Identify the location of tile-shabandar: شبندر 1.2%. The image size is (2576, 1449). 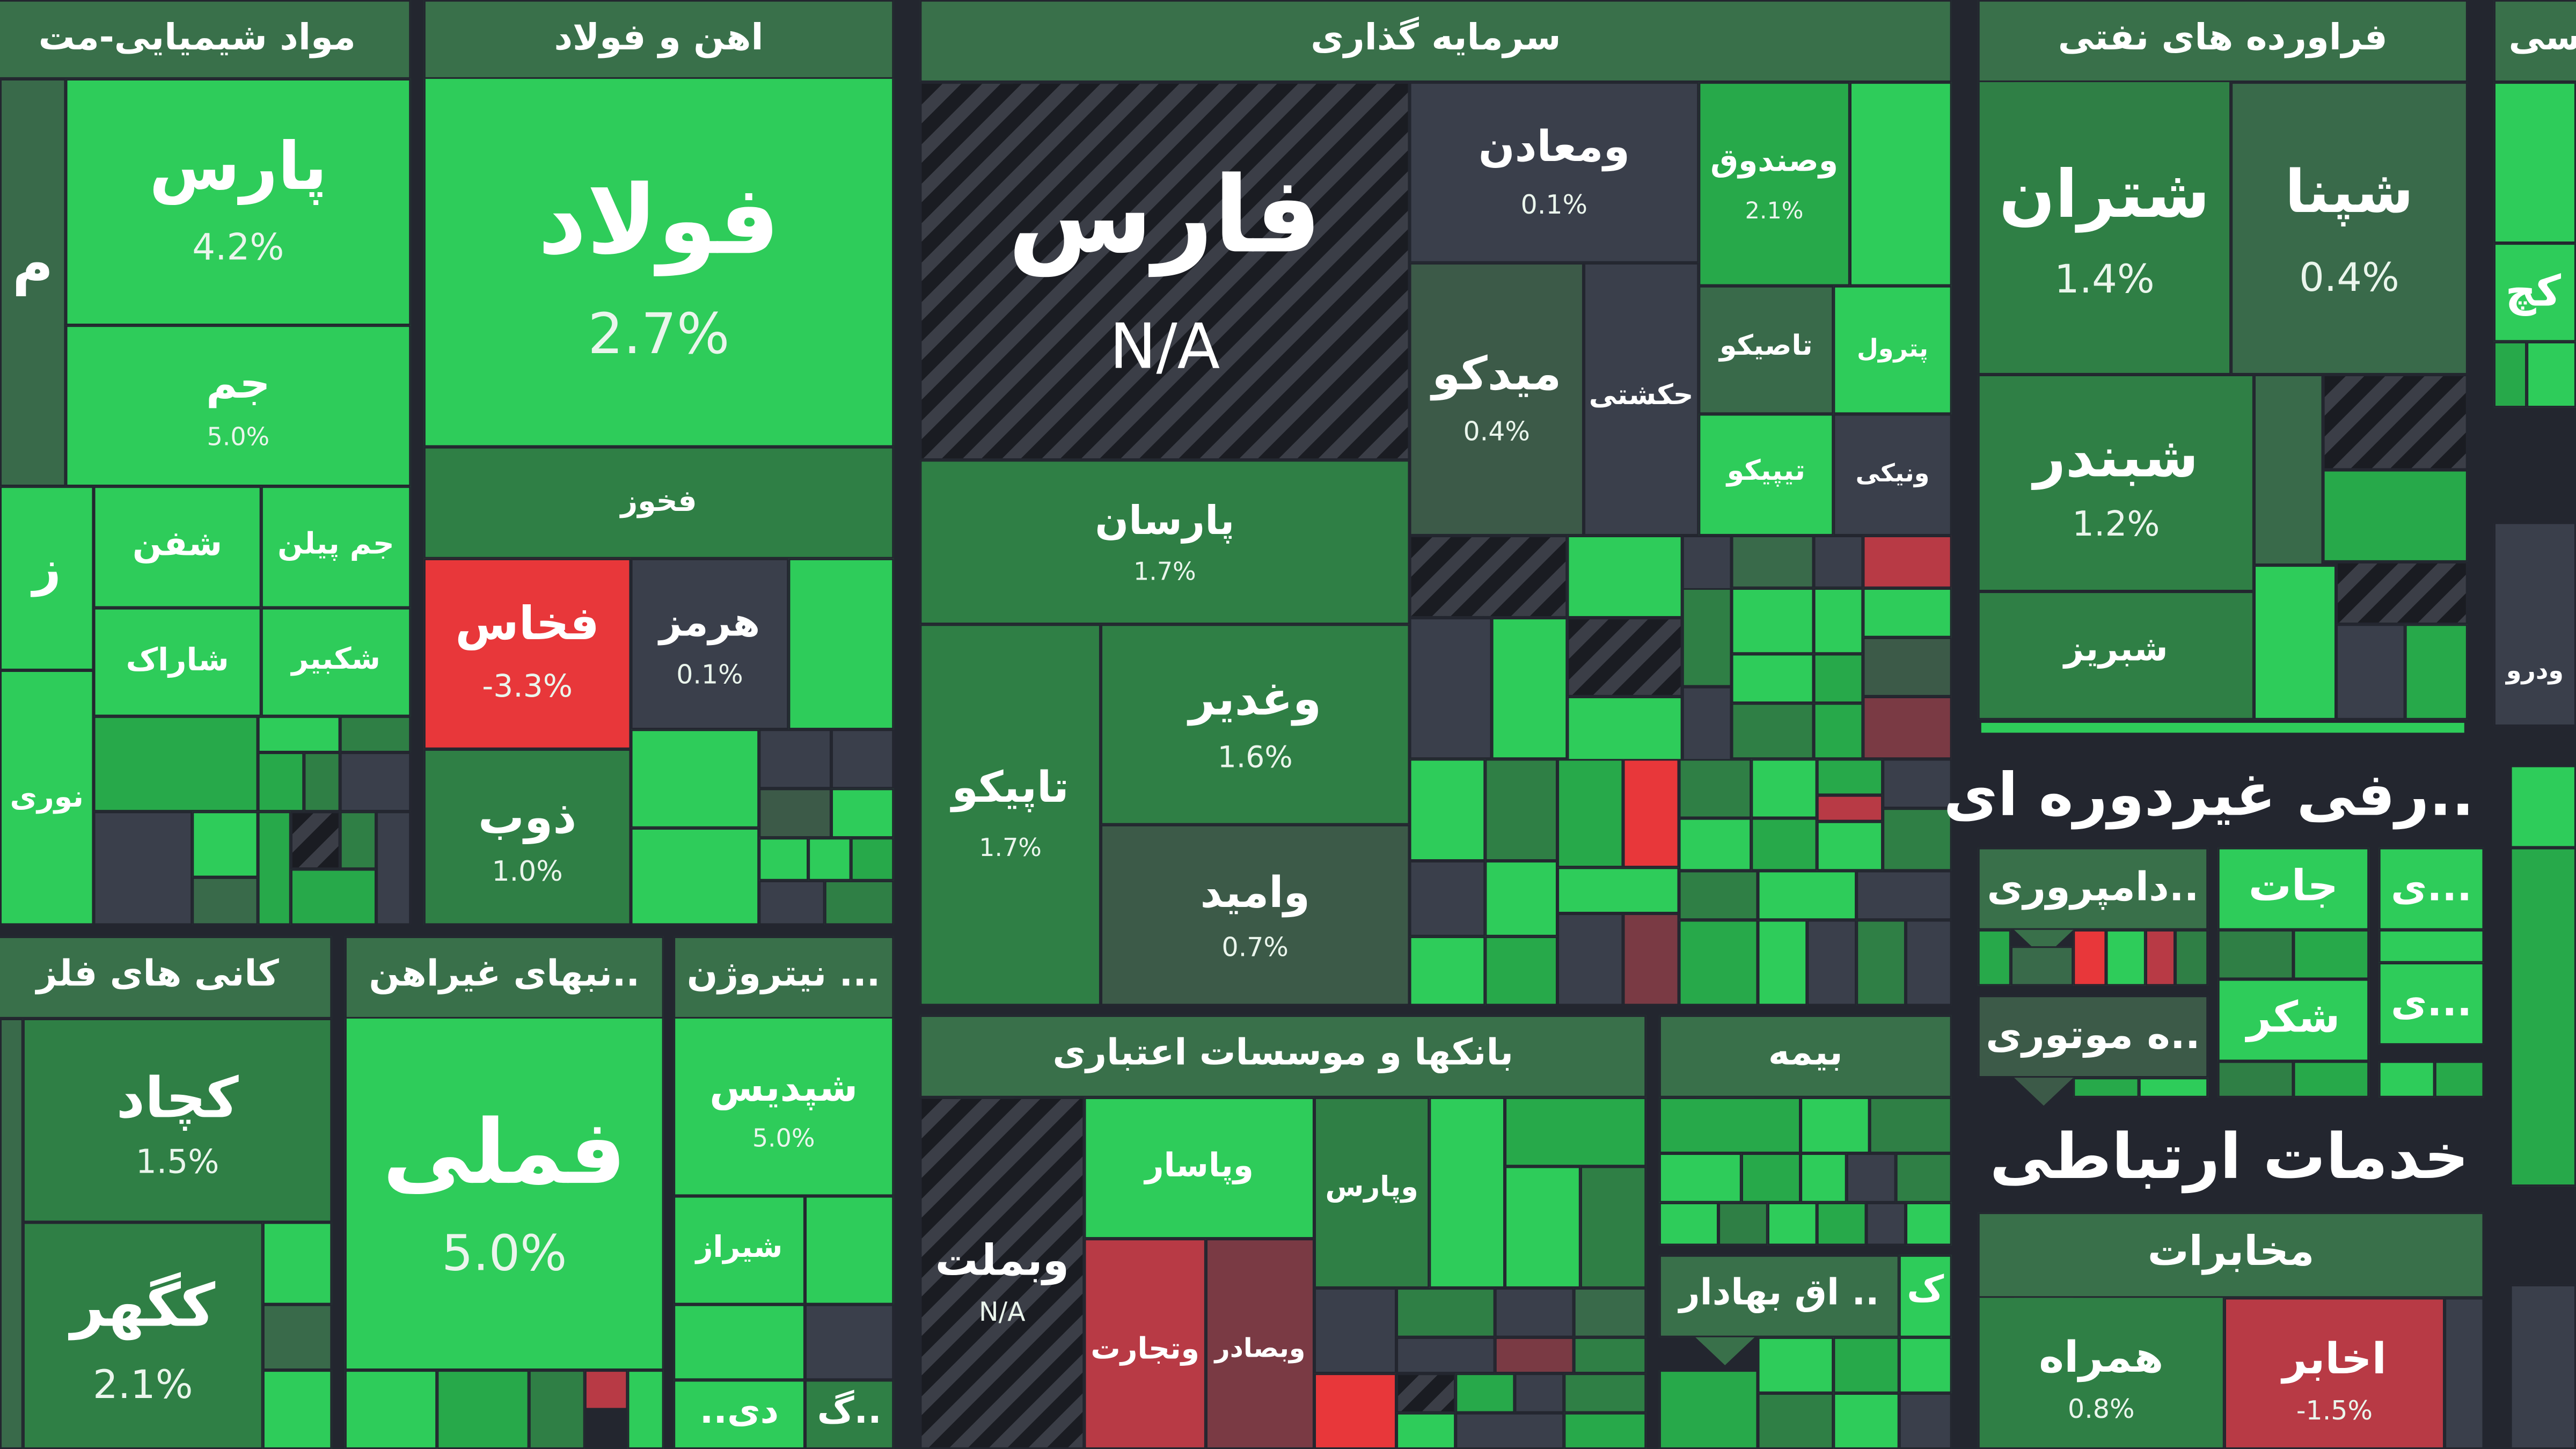
(2116, 483).